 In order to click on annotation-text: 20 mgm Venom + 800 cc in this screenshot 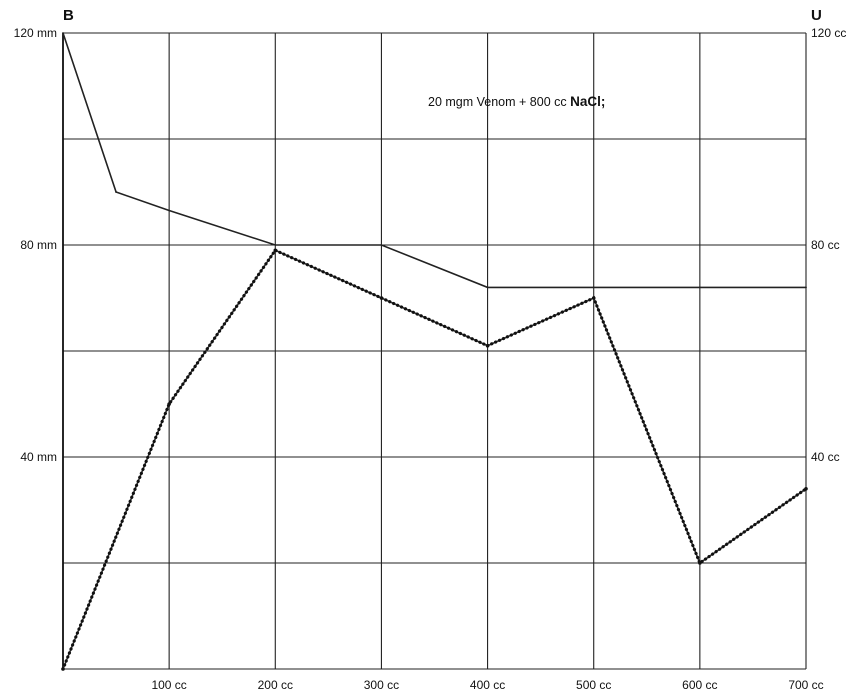, I will do `click(499, 102)`.